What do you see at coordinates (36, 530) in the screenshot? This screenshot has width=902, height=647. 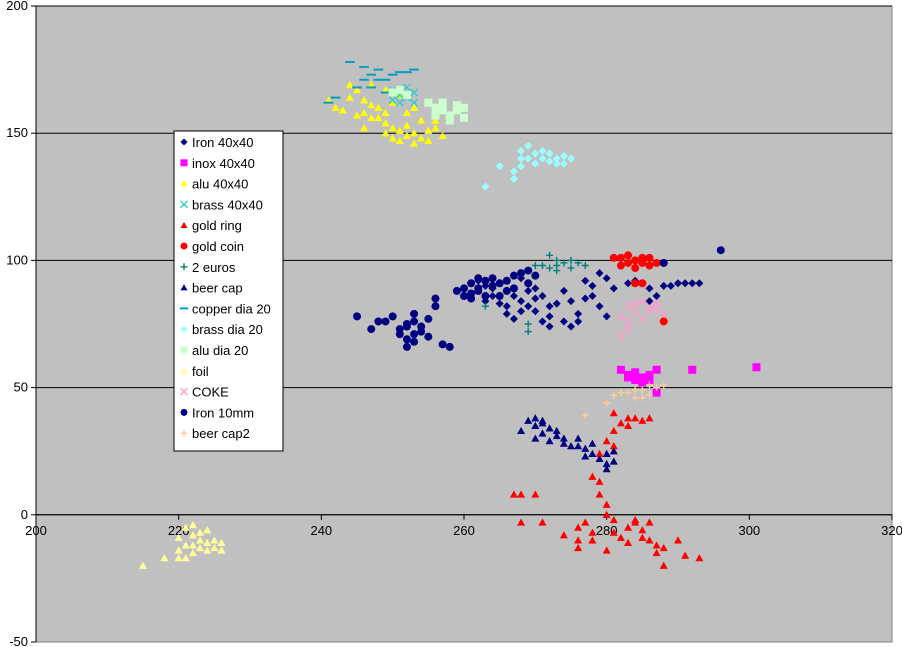 I see `x-tick-label: 200` at bounding box center [36, 530].